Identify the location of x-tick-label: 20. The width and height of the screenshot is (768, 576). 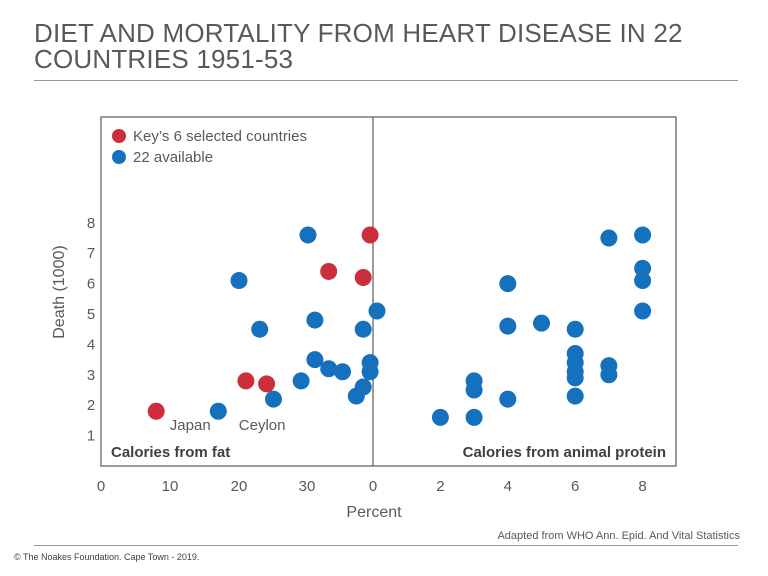
(239, 486).